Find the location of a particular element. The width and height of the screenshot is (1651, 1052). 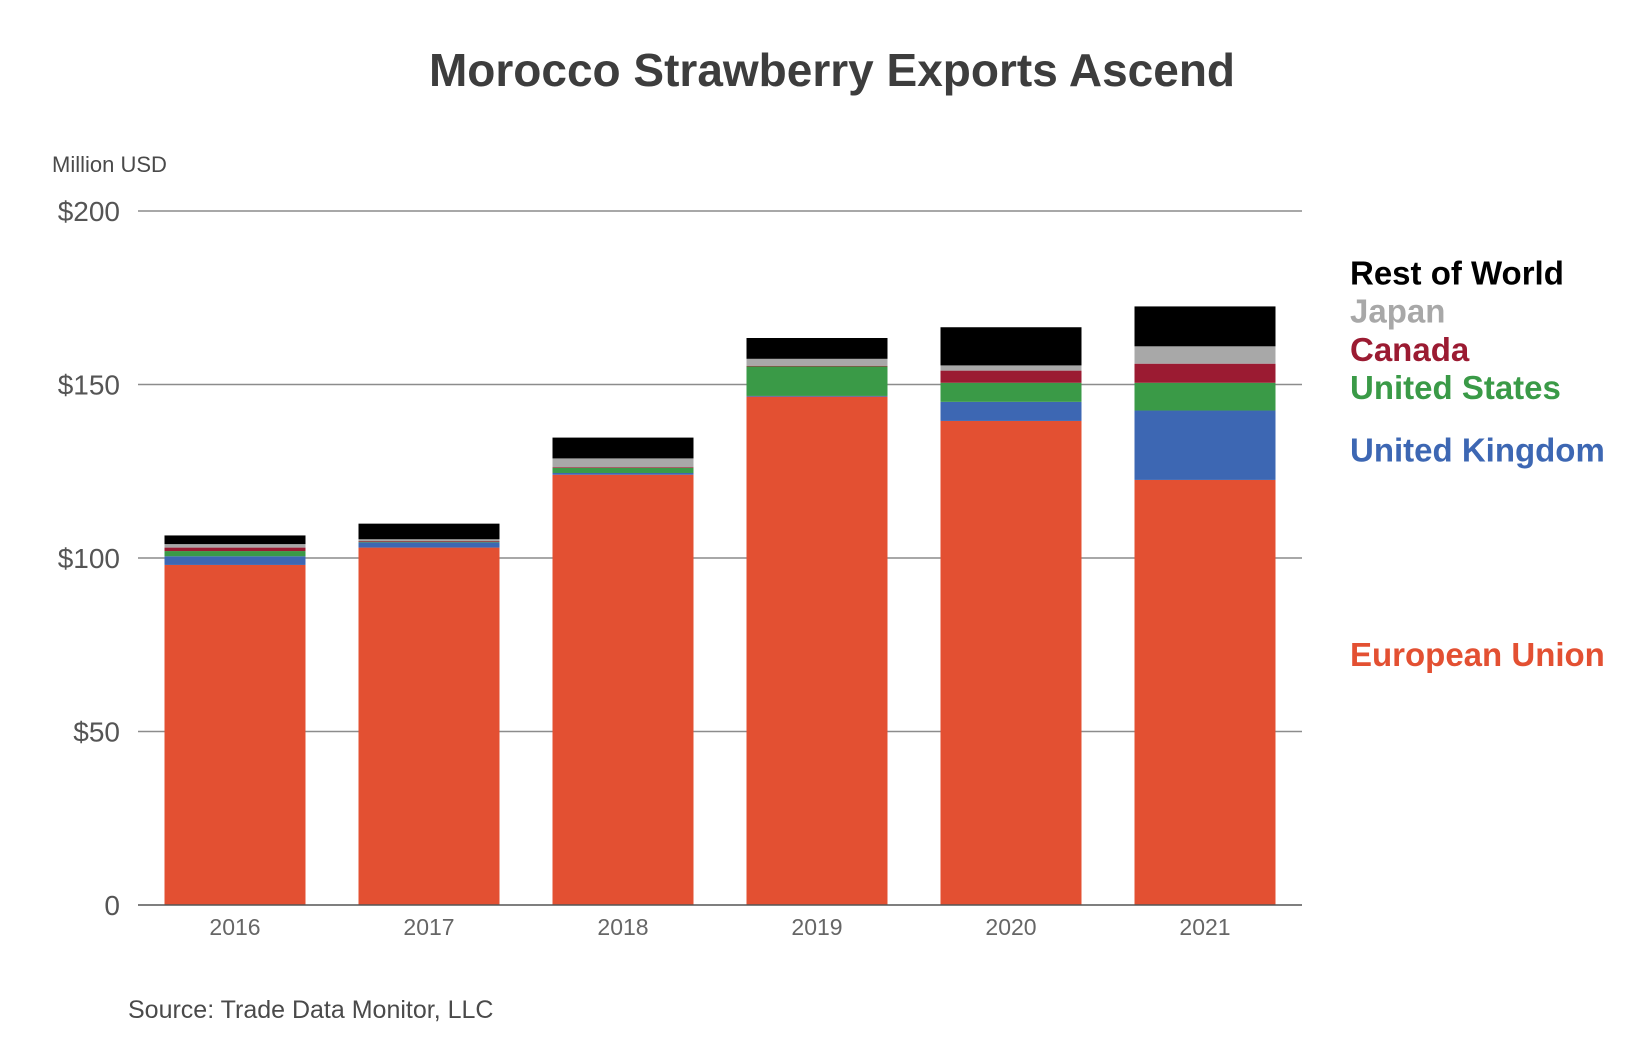

legend-entry: Japan is located at coordinates (1397, 311).